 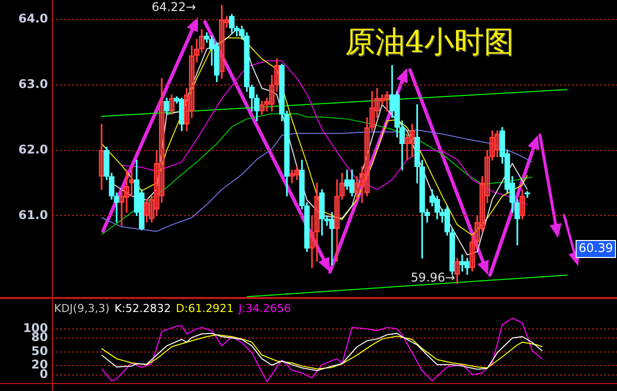 I want to click on series-label: D:61.2921, so click(x=205, y=308).